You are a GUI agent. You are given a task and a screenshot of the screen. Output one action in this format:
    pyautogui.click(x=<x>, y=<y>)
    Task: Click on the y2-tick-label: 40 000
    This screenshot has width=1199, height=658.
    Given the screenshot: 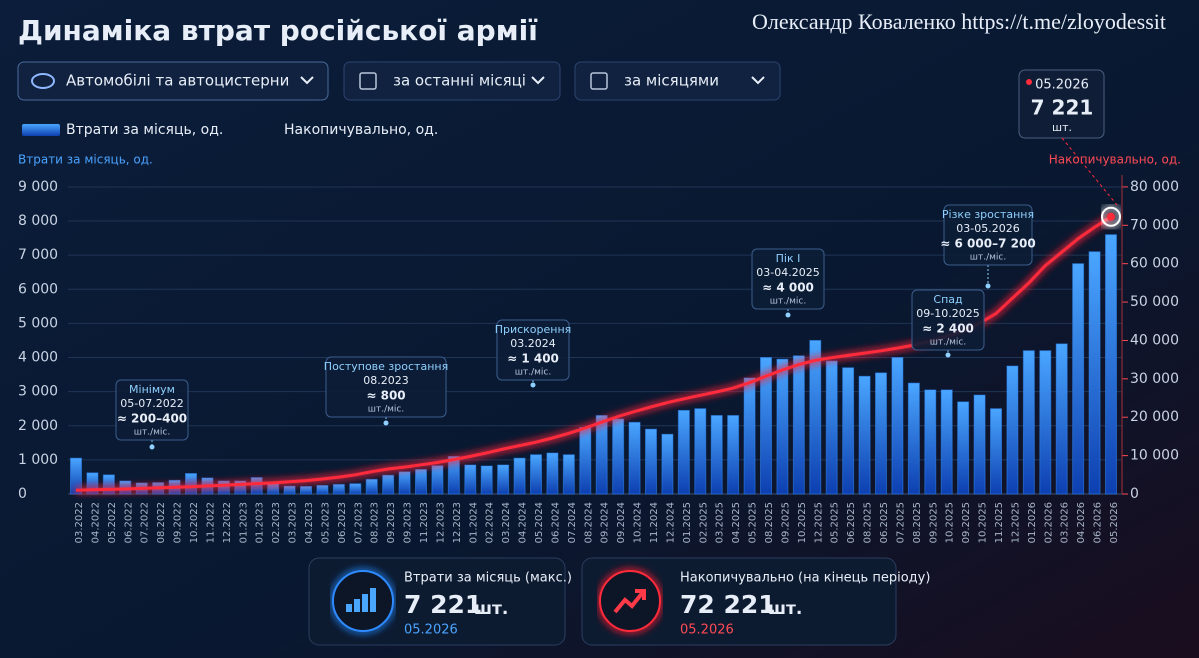 What is the action you would take?
    pyautogui.click(x=1154, y=340)
    